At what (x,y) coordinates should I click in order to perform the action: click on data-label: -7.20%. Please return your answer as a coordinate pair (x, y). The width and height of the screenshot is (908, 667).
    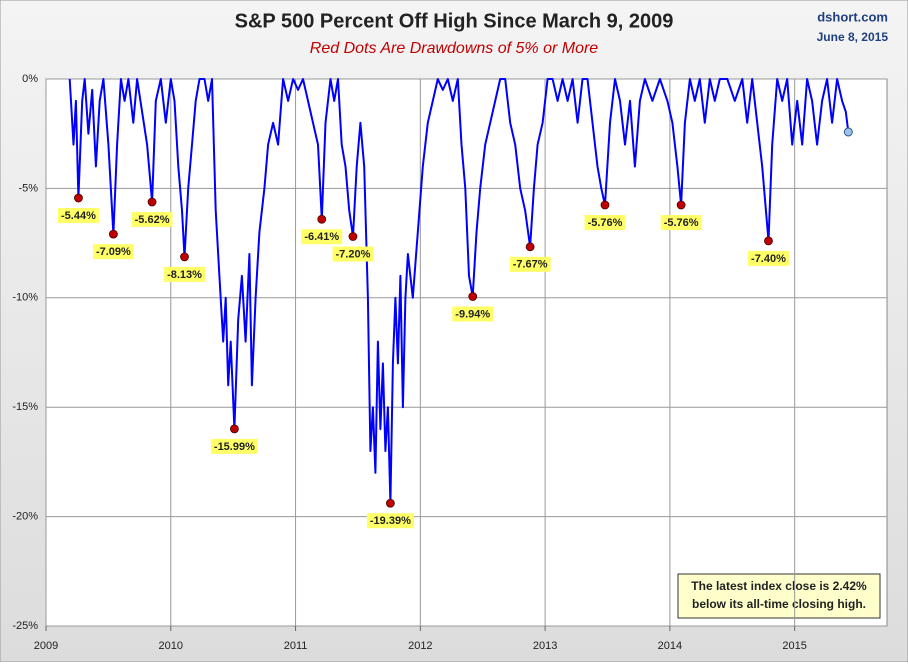
    Looking at the image, I should click on (353, 254).